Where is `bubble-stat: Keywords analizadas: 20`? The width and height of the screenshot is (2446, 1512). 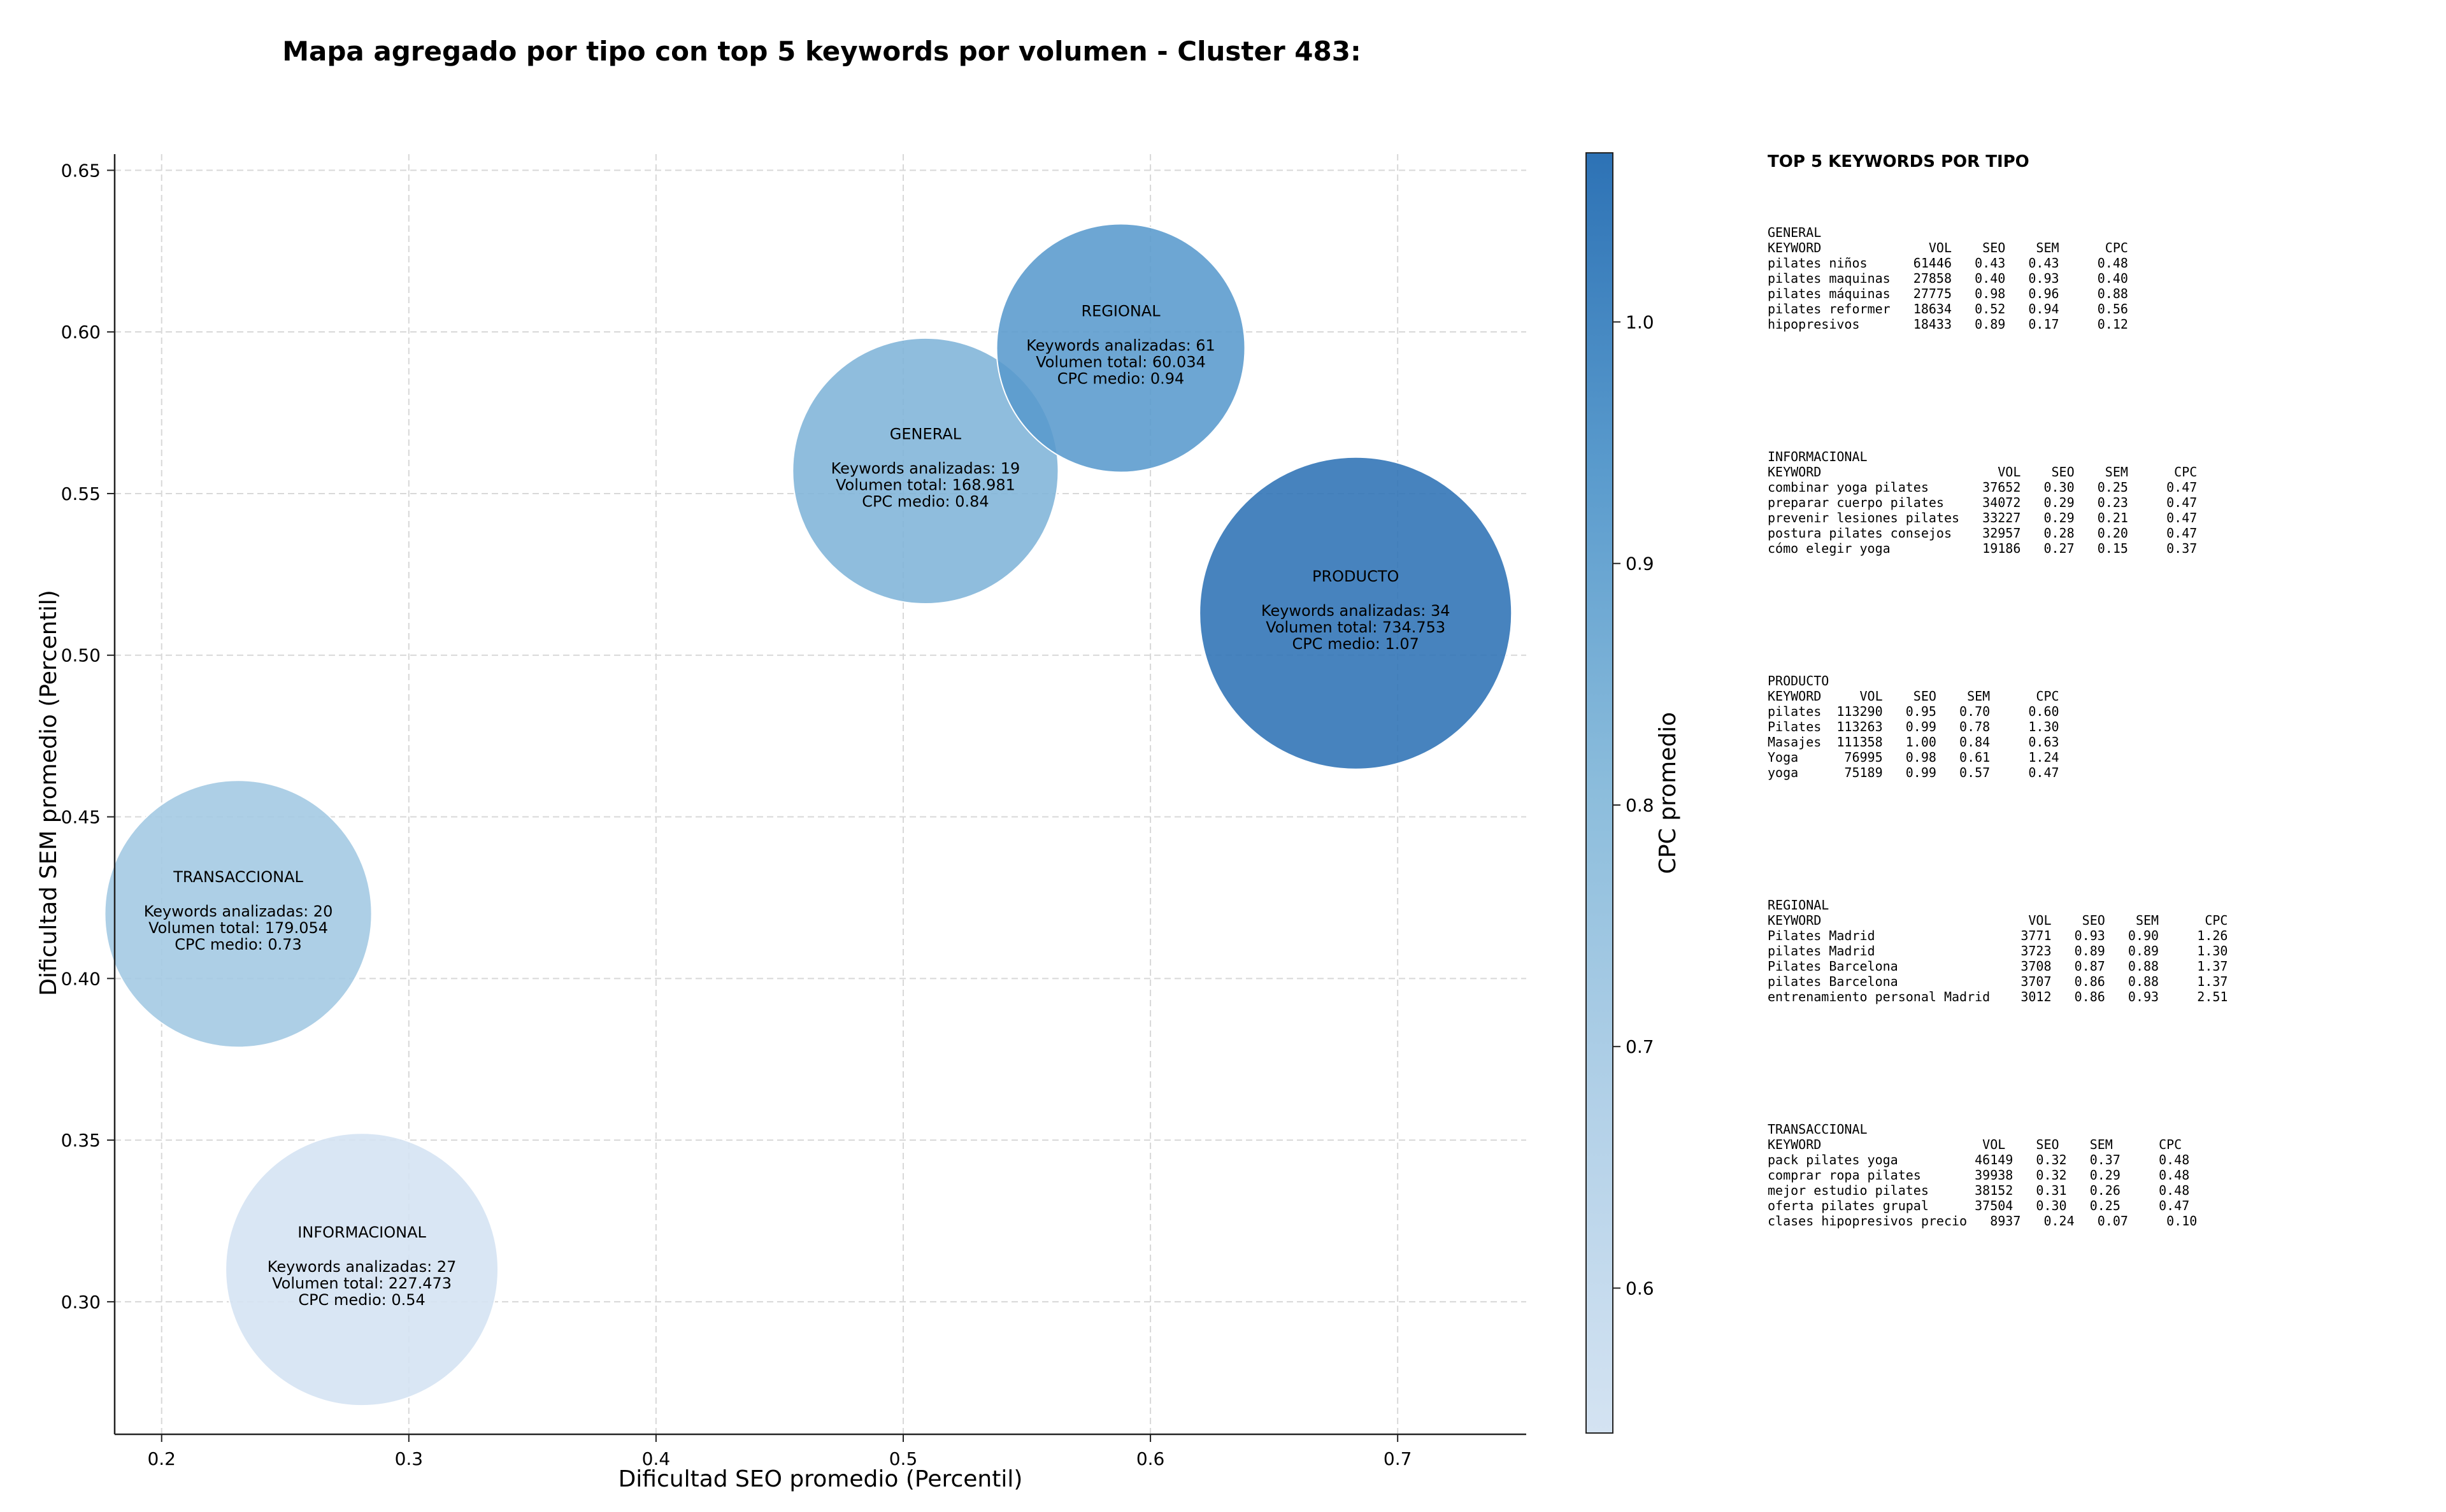 bubble-stat: Keywords analizadas: 20 is located at coordinates (238, 911).